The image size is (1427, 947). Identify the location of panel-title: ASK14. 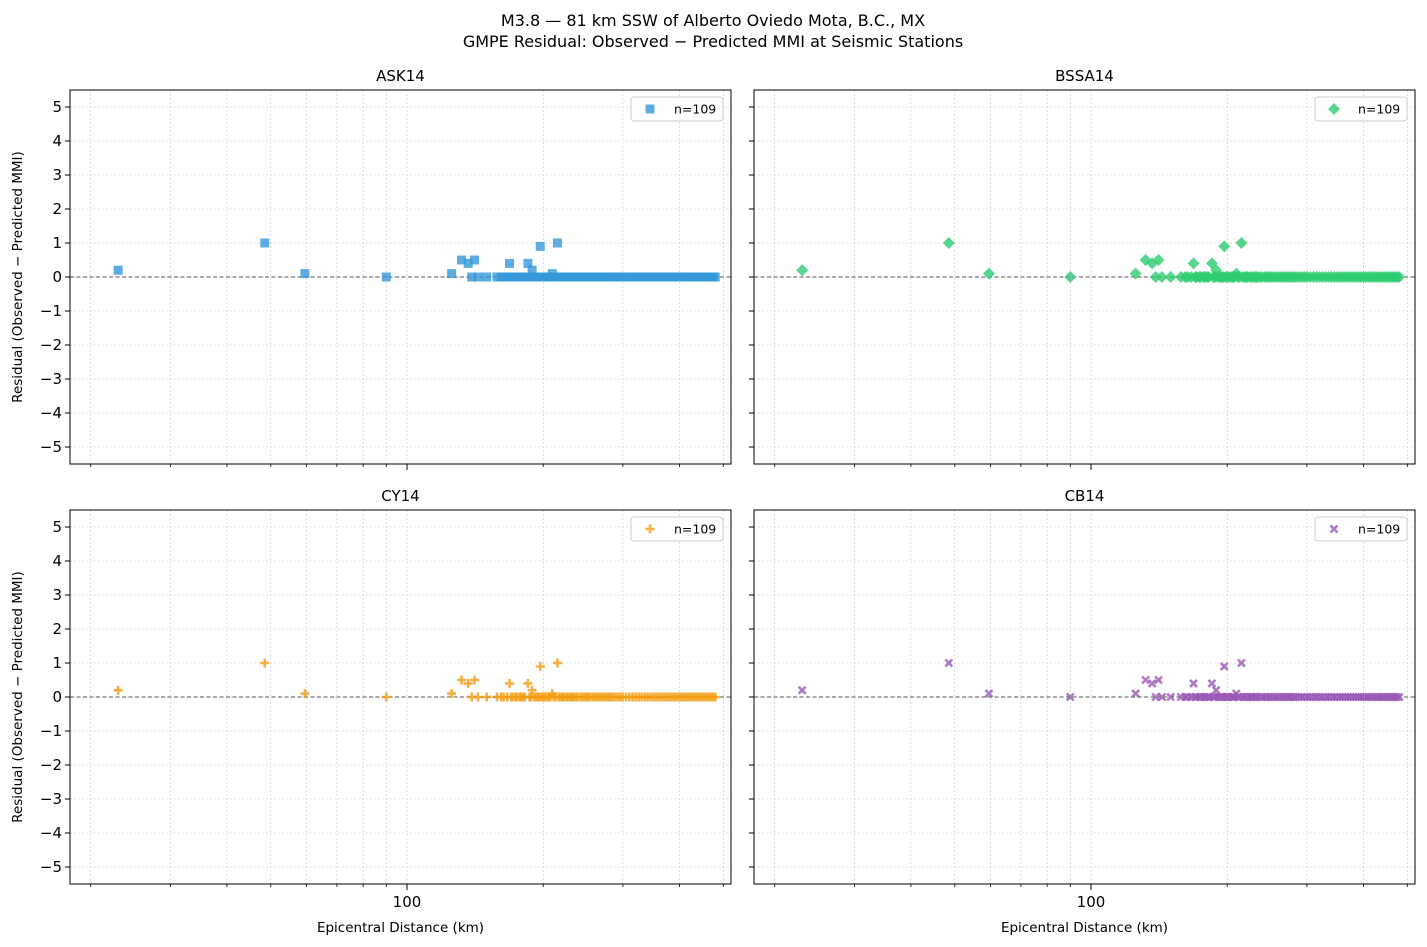
(400, 76).